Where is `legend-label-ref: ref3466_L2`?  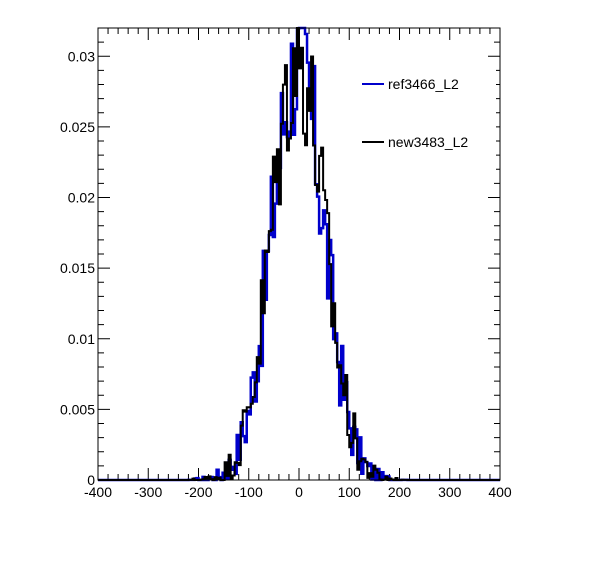 legend-label-ref: ref3466_L2 is located at coordinates (423, 84).